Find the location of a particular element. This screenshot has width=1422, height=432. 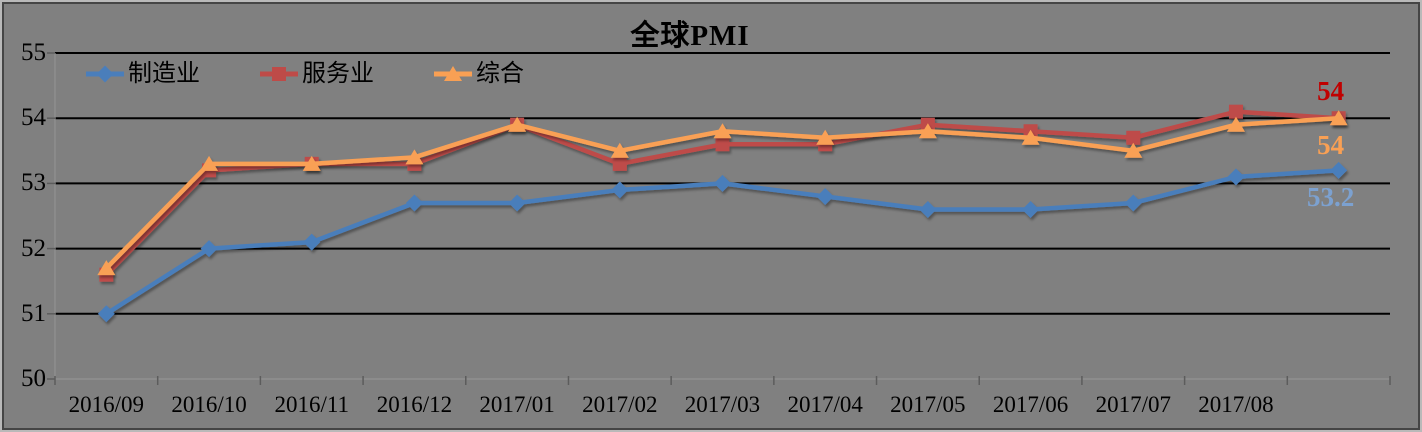

x-tick-label: 2017/01 is located at coordinates (517, 404).